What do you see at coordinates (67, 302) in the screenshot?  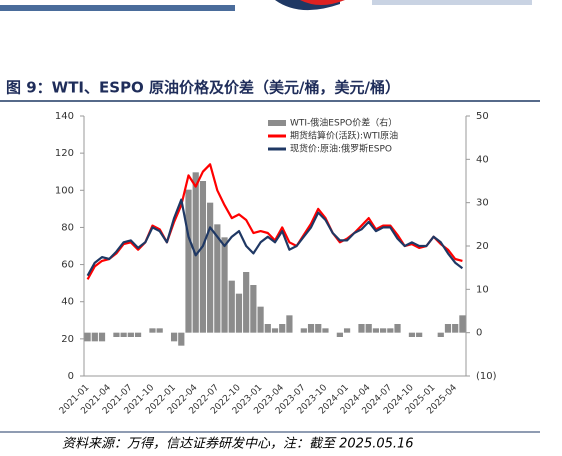 I see `y-tick-label: 40` at bounding box center [67, 302].